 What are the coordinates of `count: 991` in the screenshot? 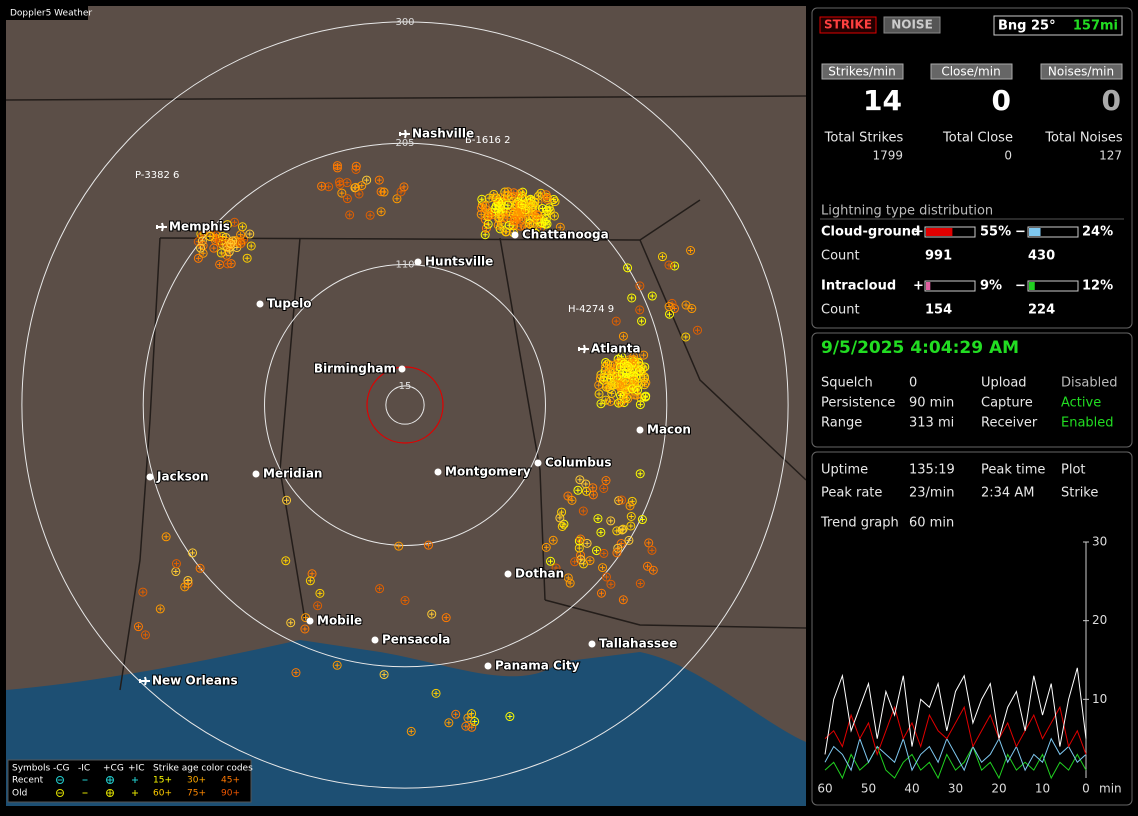 It's located at (938, 256).